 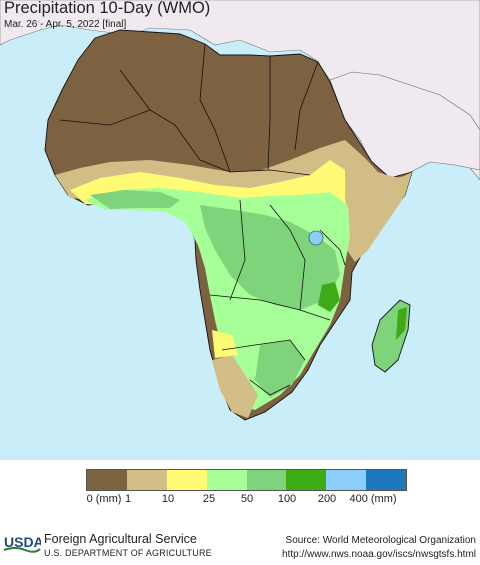 What do you see at coordinates (65, 24) in the screenshot?
I see `map-subtitle: Mar. 26 - Apr. 5, 2022 [final]` at bounding box center [65, 24].